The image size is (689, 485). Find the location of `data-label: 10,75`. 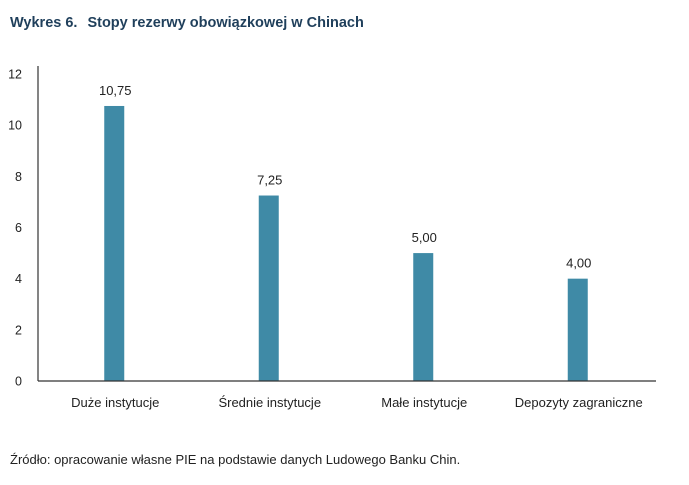

data-label: 10,75 is located at coordinates (115, 90).